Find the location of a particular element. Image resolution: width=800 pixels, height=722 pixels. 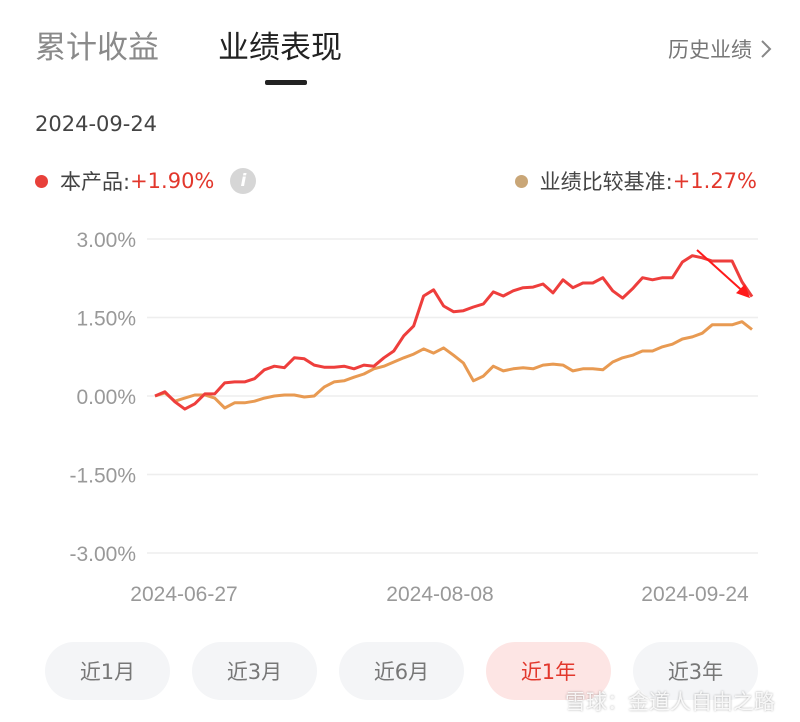

tab-performance: 业绩表现 is located at coordinates (280, 48).